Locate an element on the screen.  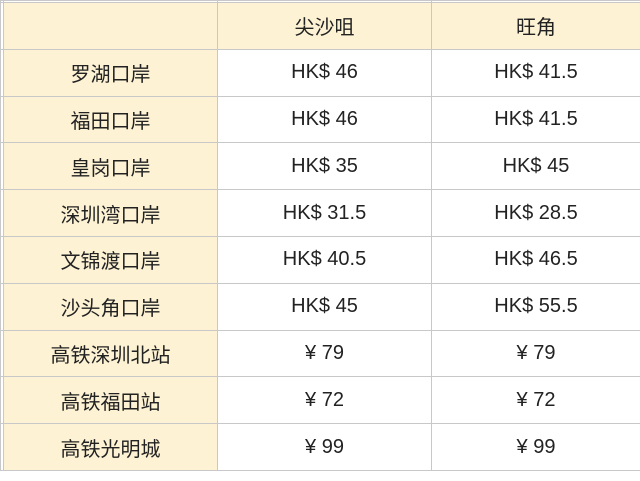
header-tsim-sha-tsui: 尖沙咀 is located at coordinates (324, 26).